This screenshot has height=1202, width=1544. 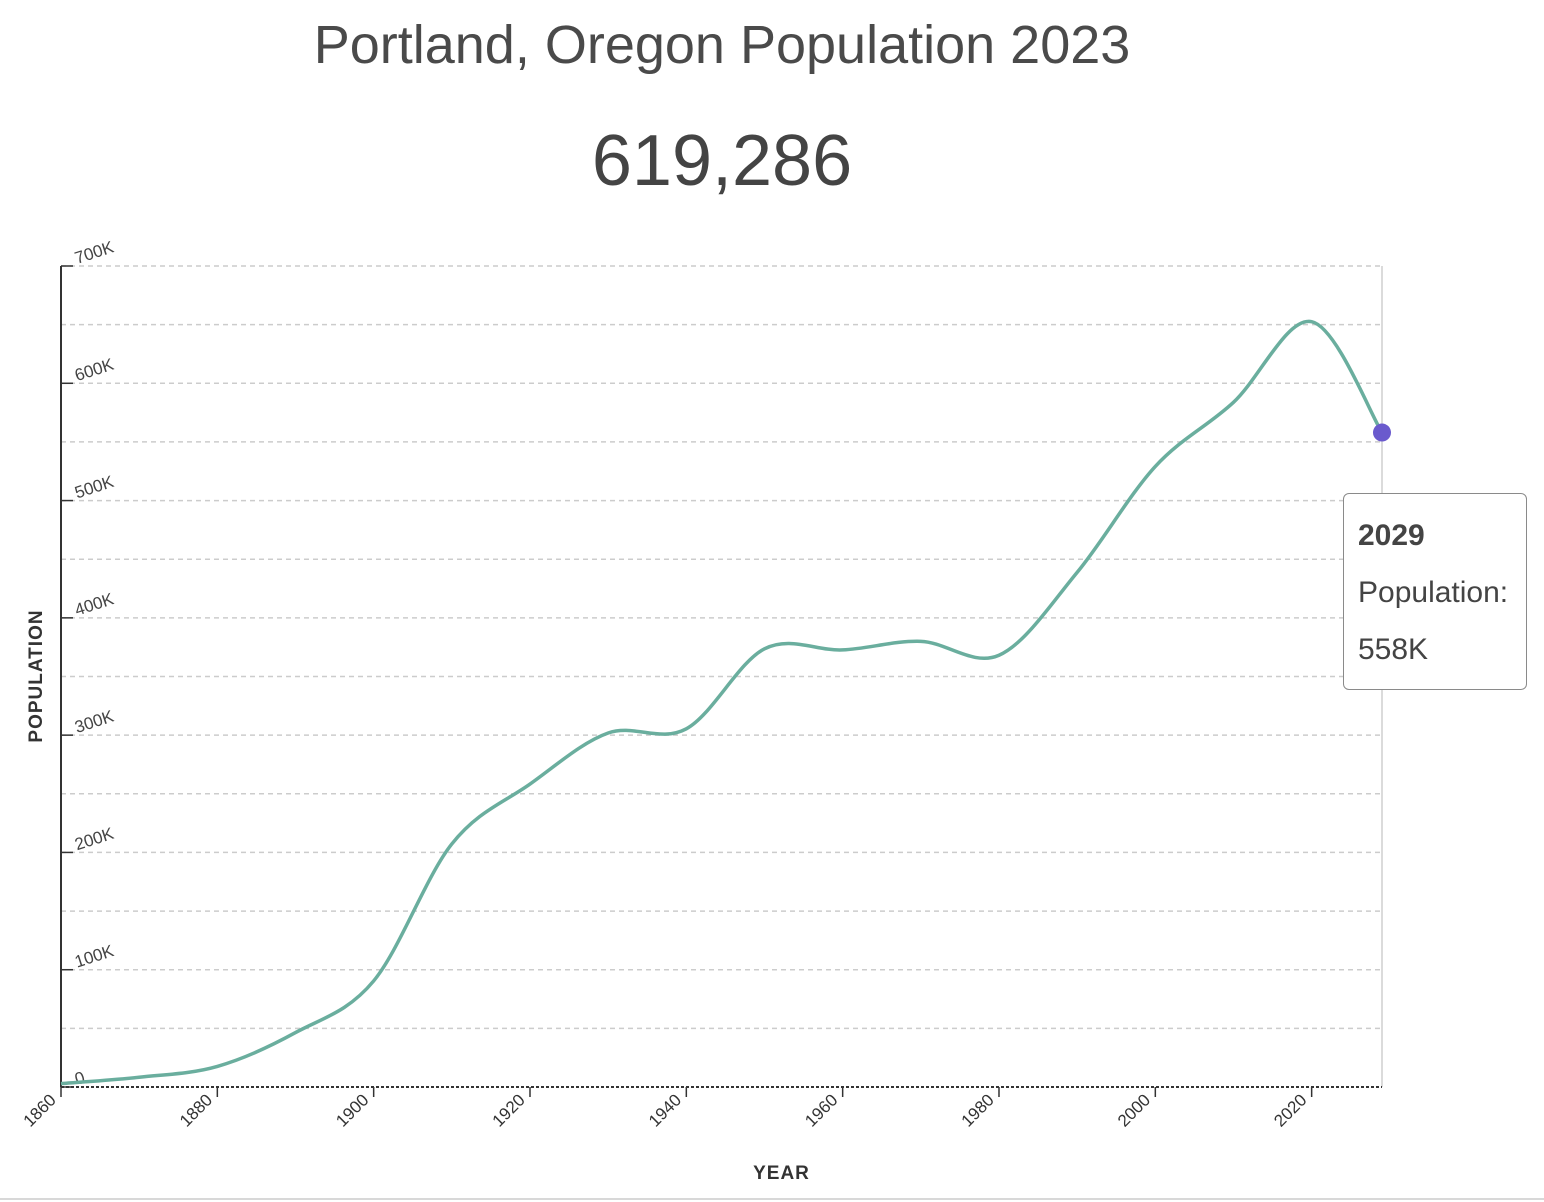 What do you see at coordinates (94, 839) in the screenshot?
I see `y-tick-label: 200K` at bounding box center [94, 839].